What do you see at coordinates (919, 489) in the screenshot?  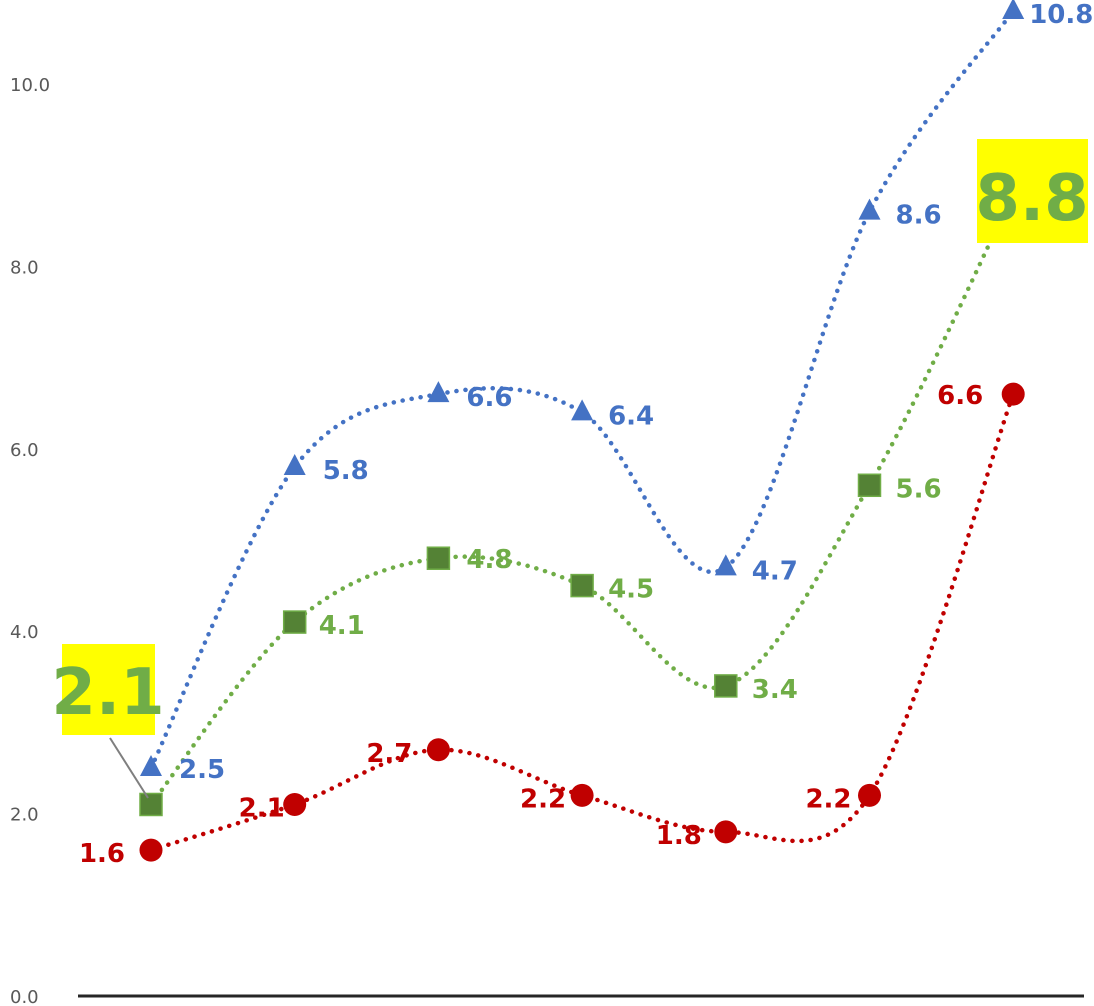 I see `data-label: 5.6` at bounding box center [919, 489].